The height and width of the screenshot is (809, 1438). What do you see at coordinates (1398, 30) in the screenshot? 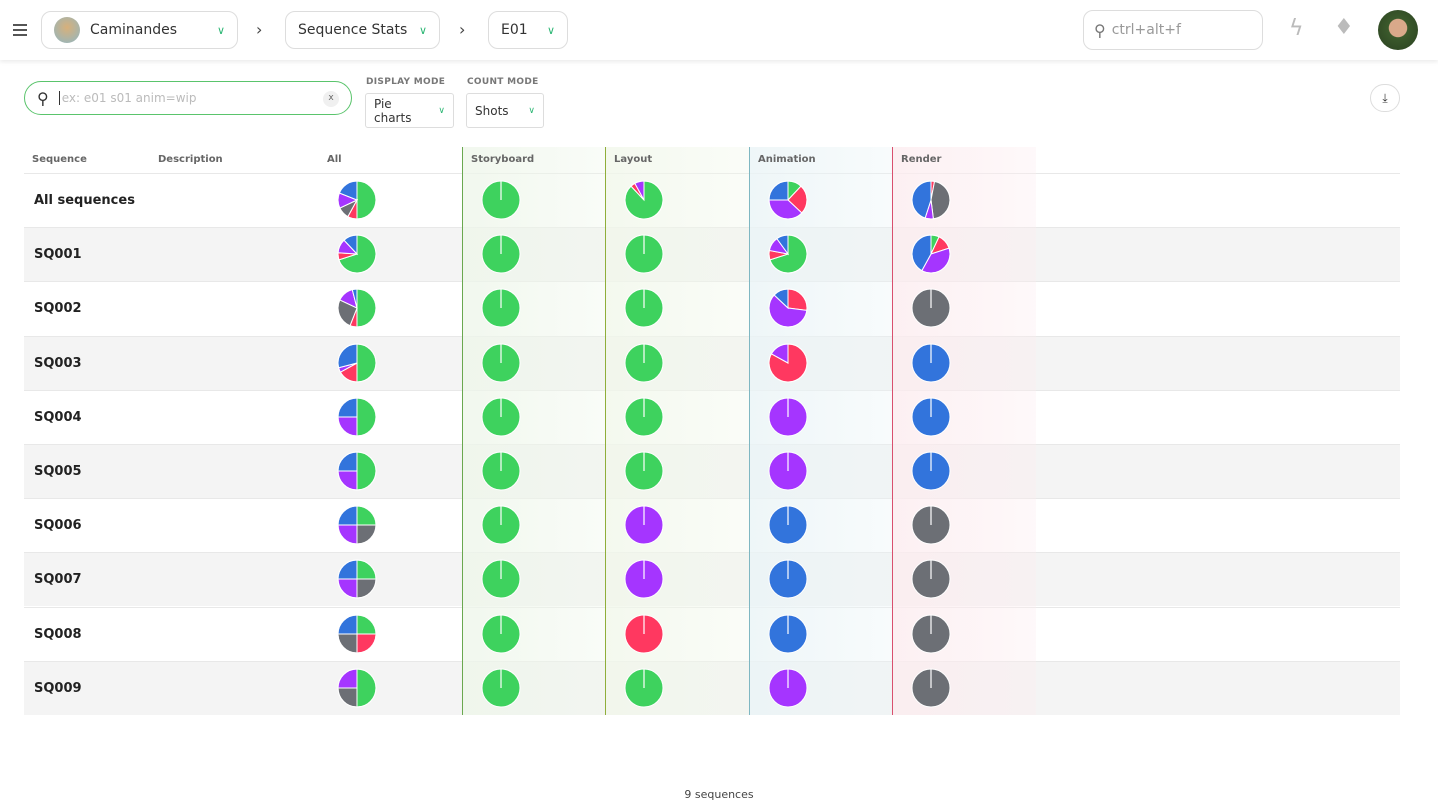
I see `user-avatar` at bounding box center [1398, 30].